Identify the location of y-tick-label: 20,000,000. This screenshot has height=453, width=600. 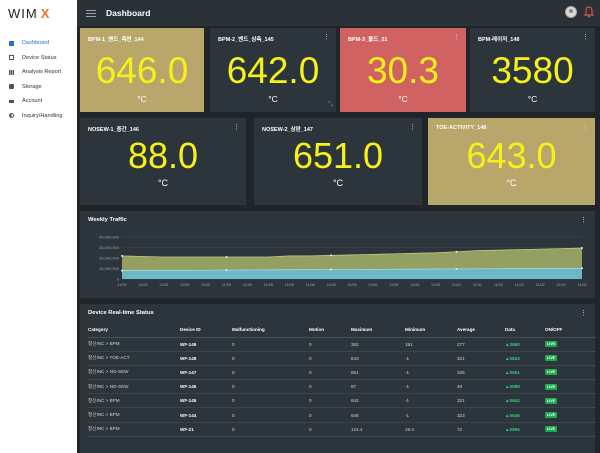
(109, 258).